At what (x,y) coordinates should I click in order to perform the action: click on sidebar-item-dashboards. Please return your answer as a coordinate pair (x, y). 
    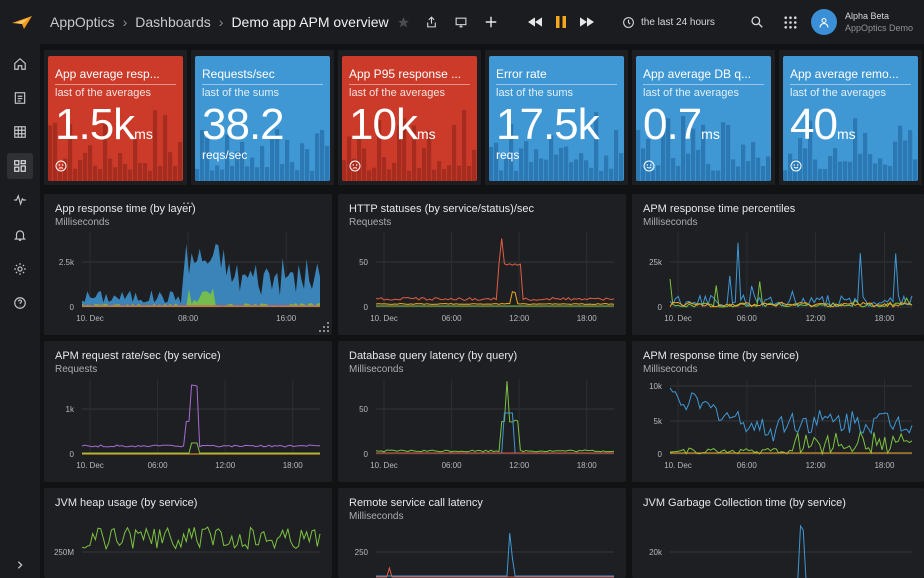
    Looking at the image, I should click on (20, 166).